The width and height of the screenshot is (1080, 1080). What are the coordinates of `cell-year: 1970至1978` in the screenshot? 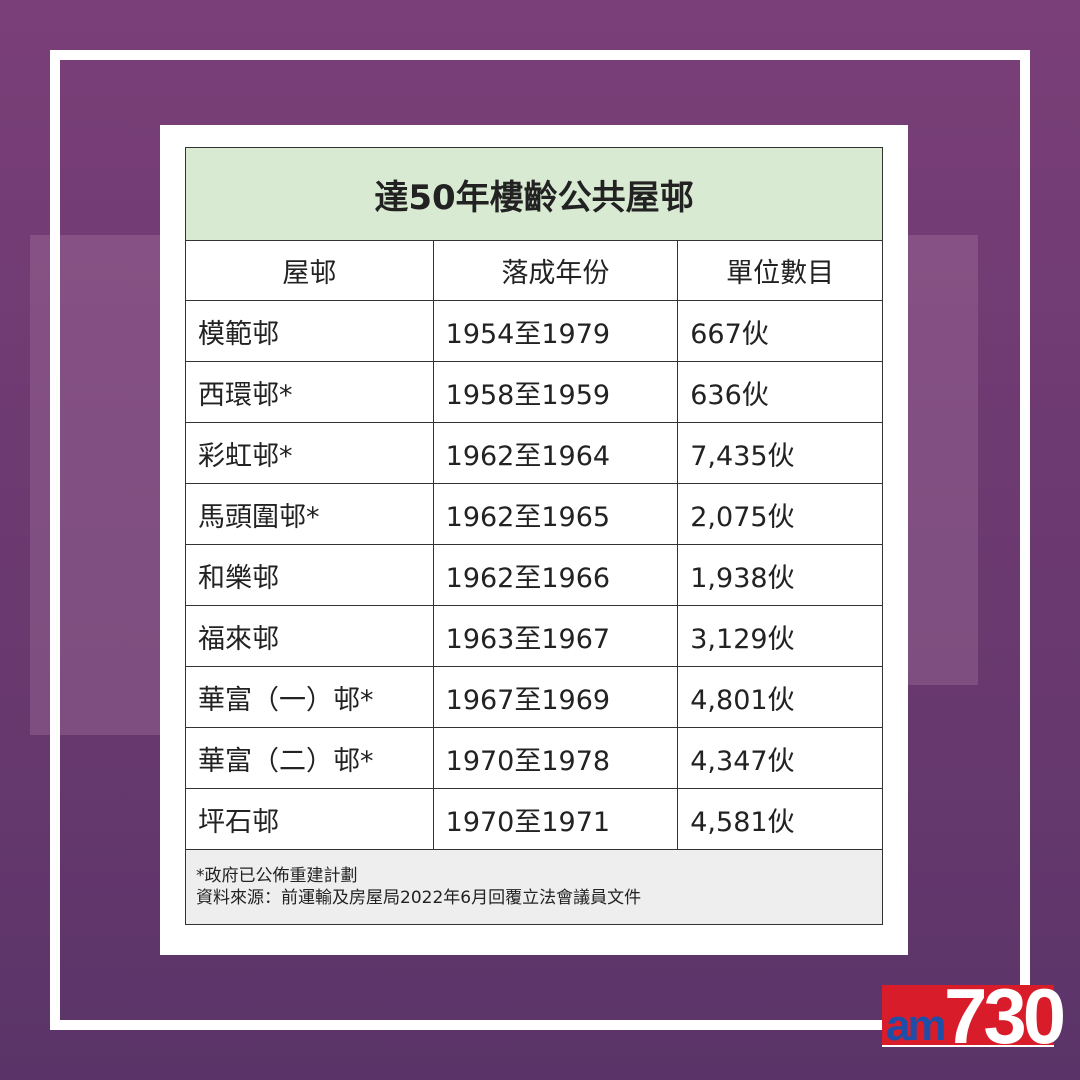 It's located at (555, 758).